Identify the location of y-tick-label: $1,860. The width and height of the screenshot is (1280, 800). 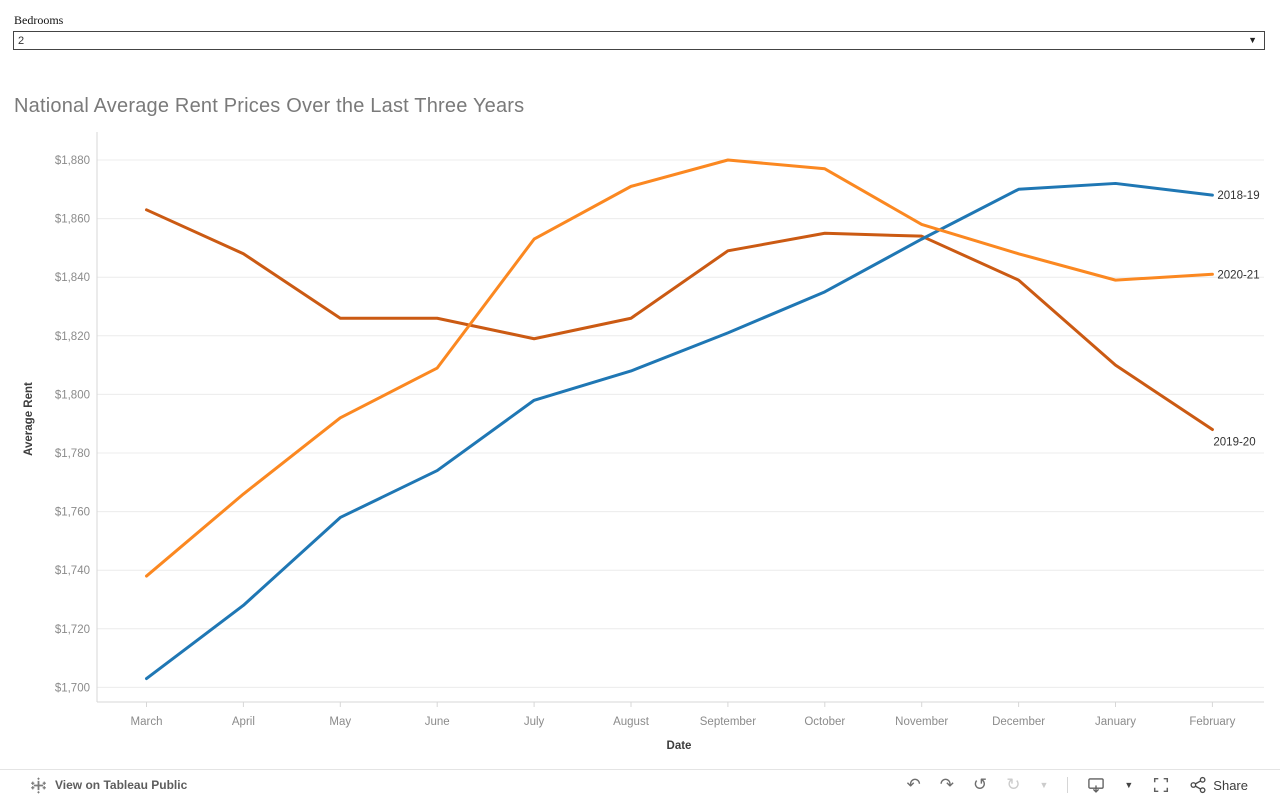
(72, 220).